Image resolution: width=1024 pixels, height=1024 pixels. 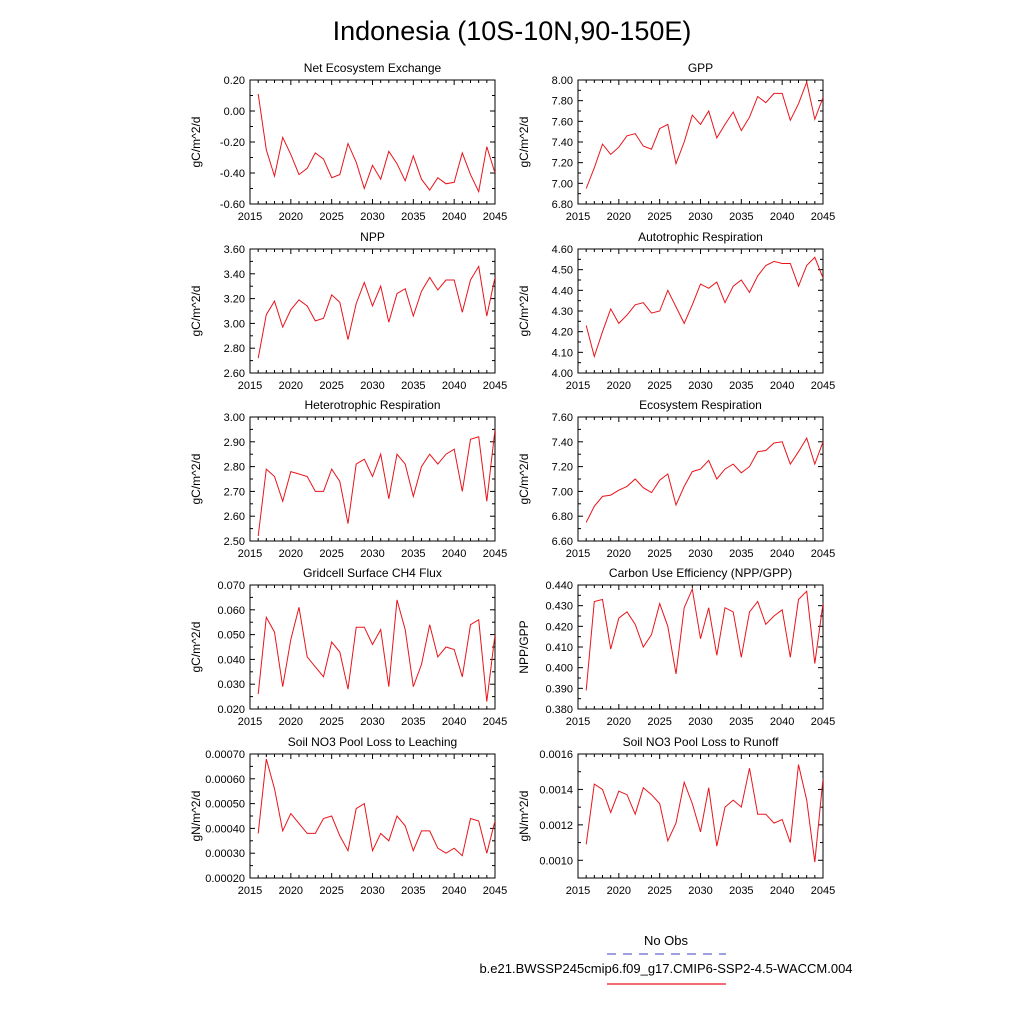 I want to click on y-tick-label: 0.00030, so click(x=225, y=854).